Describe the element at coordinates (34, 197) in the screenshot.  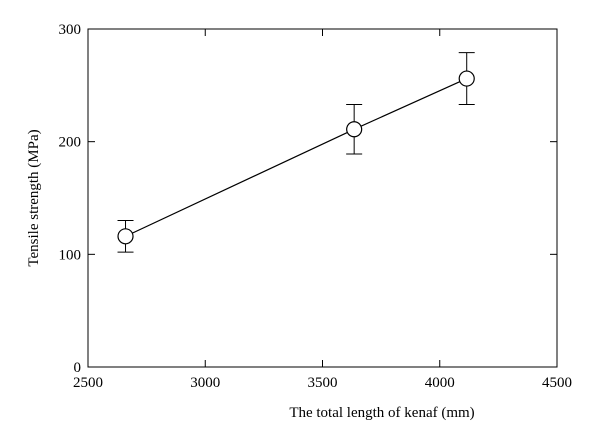
I see `y-axis-label: Tensile strength (MPa)` at that location.